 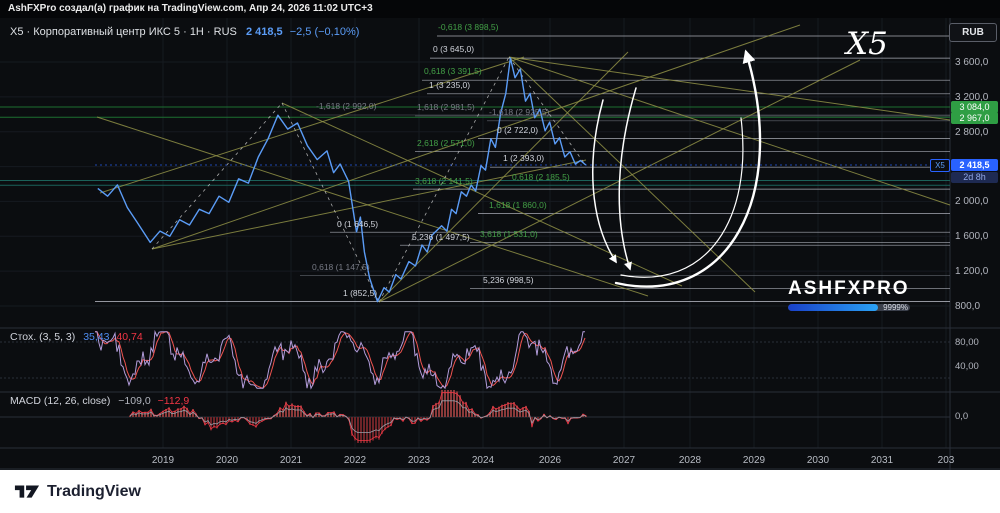 What do you see at coordinates (867, 44) in the screenshot?
I see `handwritten-x5-annotation: X5` at bounding box center [867, 44].